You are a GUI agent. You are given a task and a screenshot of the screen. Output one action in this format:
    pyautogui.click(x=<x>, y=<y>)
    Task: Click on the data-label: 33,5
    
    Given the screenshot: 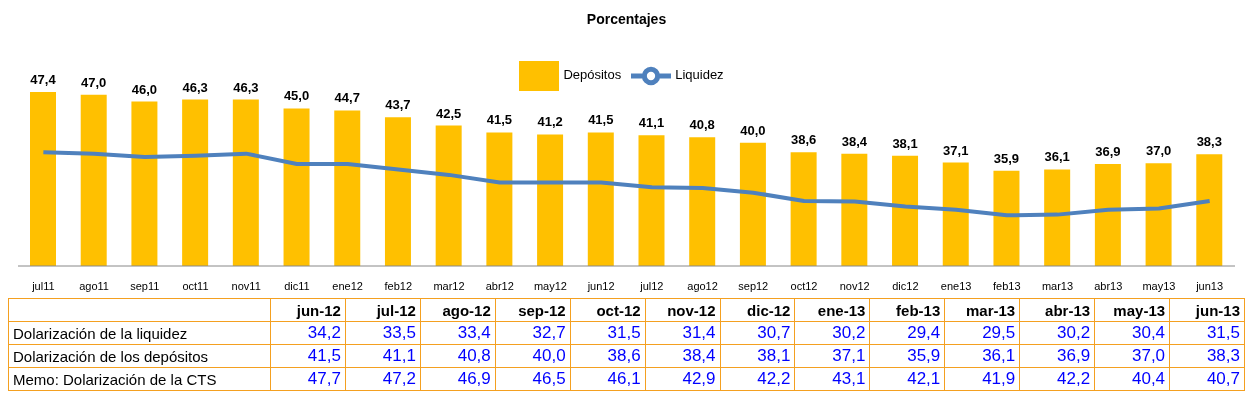 What is the action you would take?
    pyautogui.click(x=383, y=333)
    